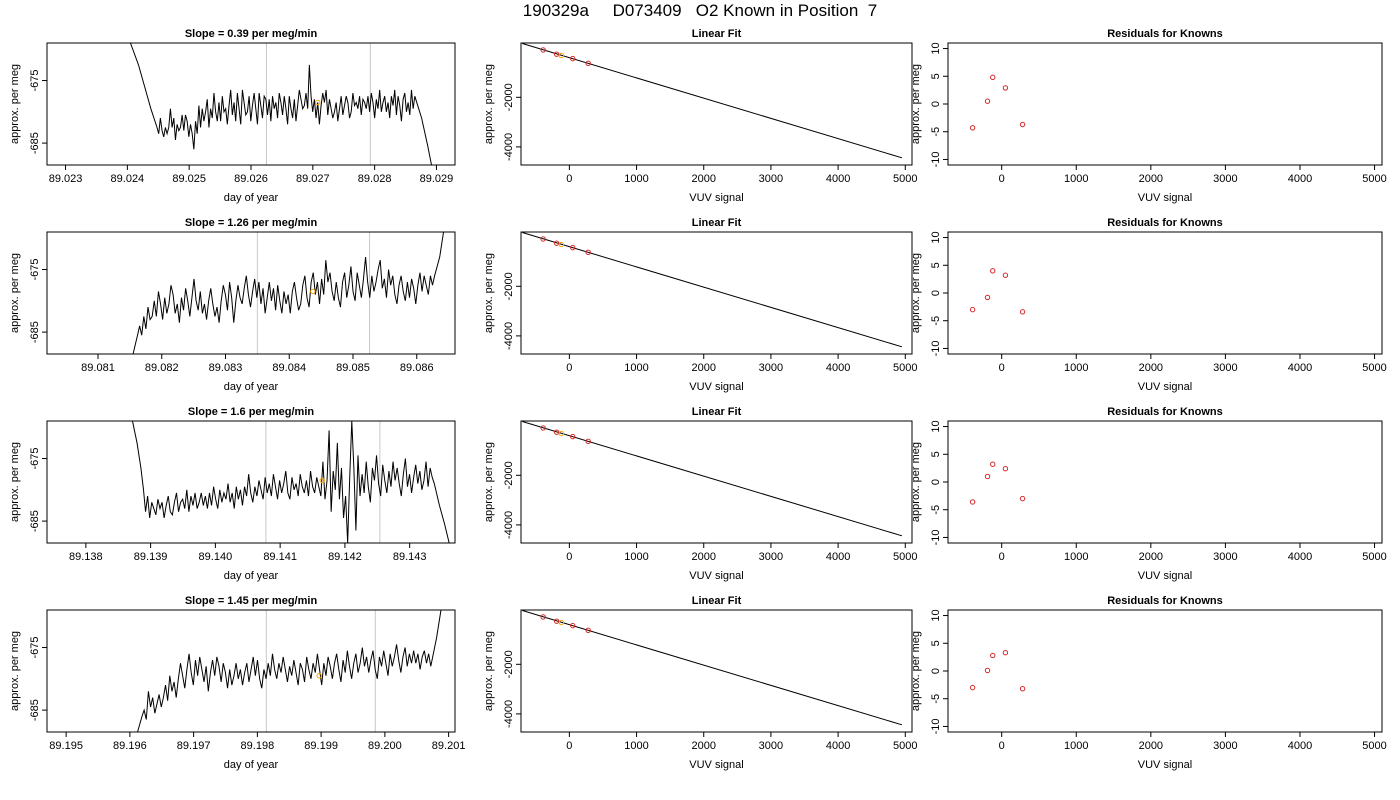 The image size is (1400, 800). What do you see at coordinates (151, 557) in the screenshot?
I see `x-tick-label: 89.139` at bounding box center [151, 557].